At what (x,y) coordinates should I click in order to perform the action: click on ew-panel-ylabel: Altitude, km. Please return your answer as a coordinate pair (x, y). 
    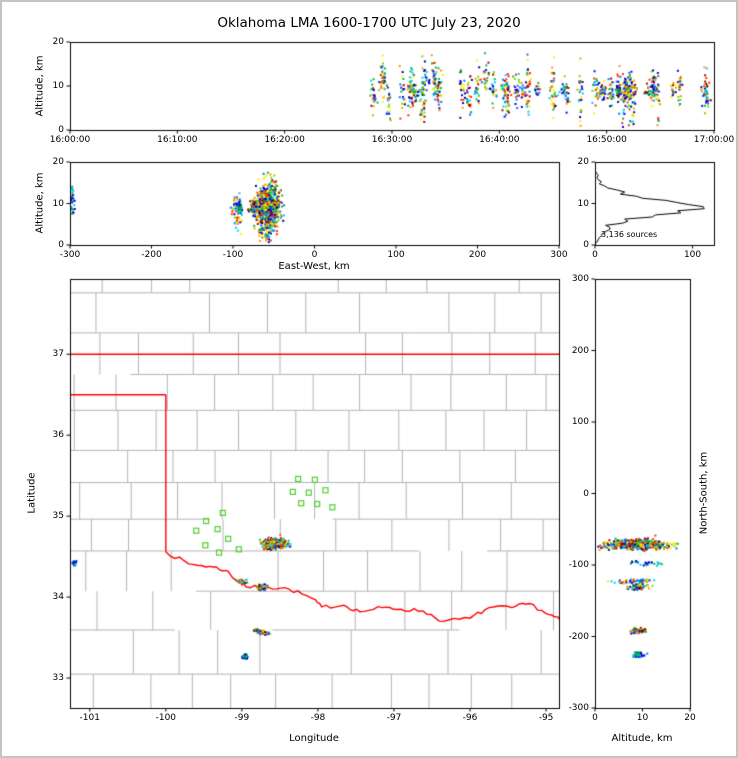
    Looking at the image, I should click on (40, 203).